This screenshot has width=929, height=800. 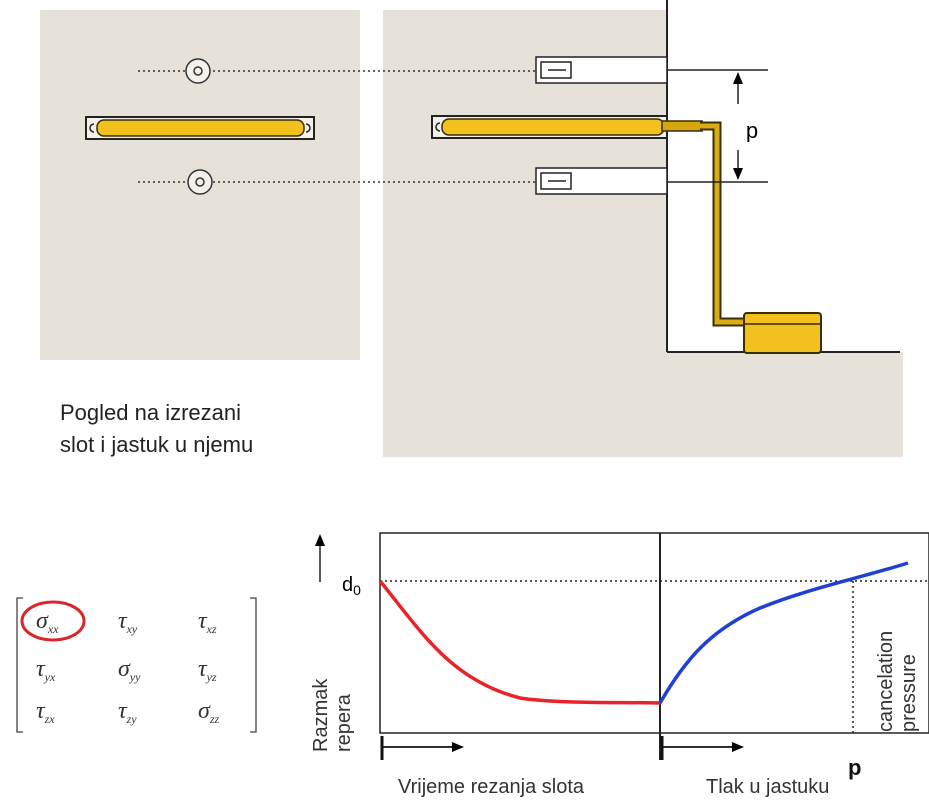 What do you see at coordinates (209, 712) in the screenshot?
I see `matrix-cell-σzz: σzz` at bounding box center [209, 712].